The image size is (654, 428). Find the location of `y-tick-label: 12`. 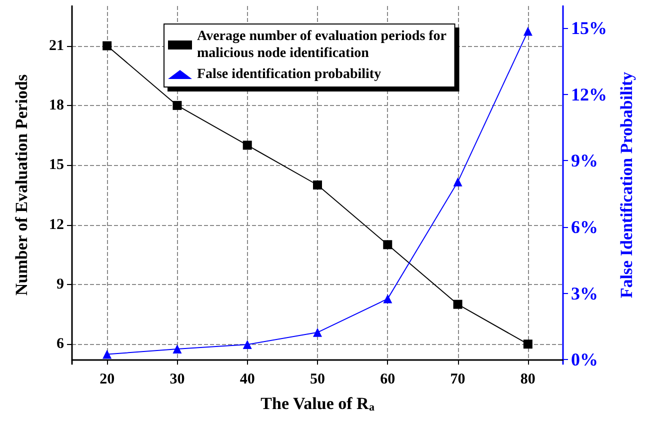

y-tick-label: 12 is located at coordinates (56, 224).